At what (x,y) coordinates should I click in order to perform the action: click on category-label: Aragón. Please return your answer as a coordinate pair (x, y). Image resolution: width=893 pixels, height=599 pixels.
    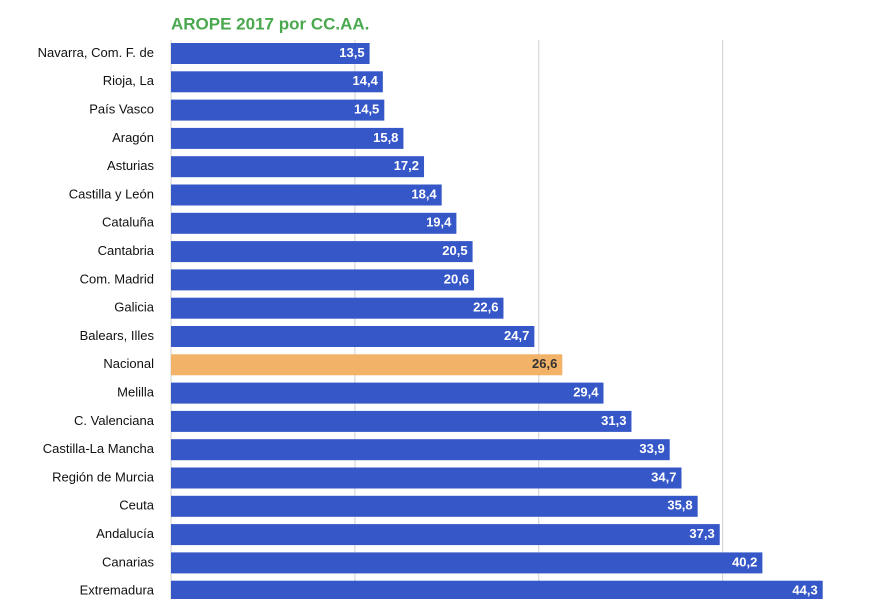
    Looking at the image, I should click on (133, 137).